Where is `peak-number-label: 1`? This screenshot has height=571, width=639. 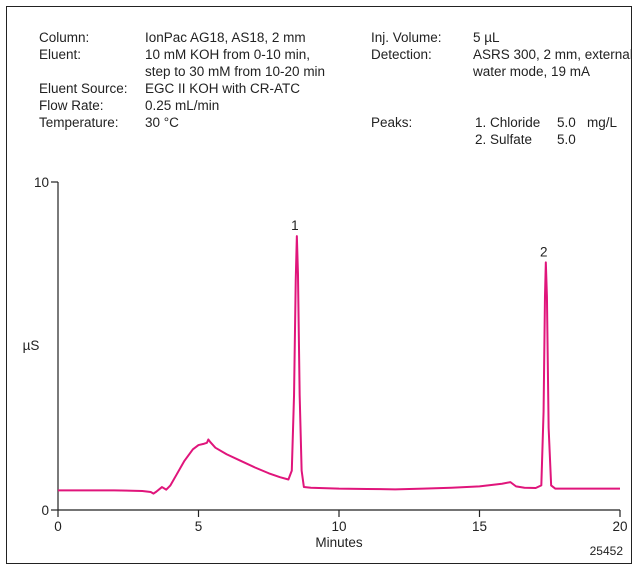
peak-number-label: 1 is located at coordinates (295, 225).